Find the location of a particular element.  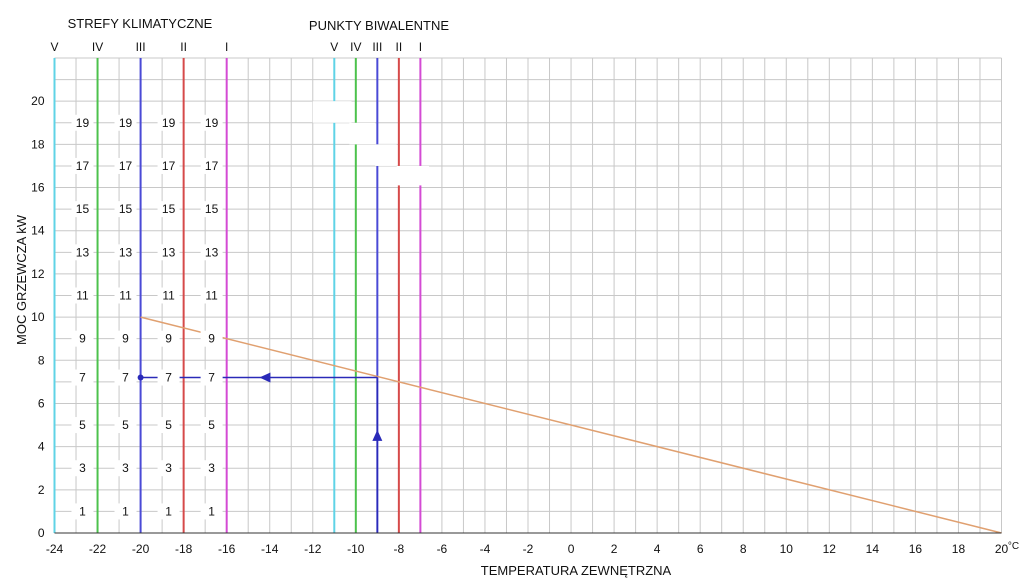

climate-zone-label: I is located at coordinates (226, 47).